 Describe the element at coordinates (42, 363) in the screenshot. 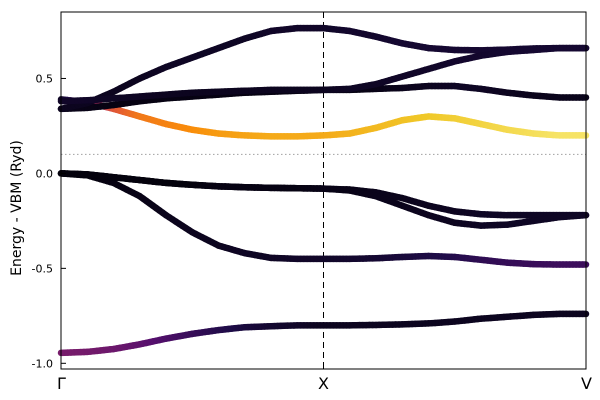

I see `y-tick-label: -1.0` at that location.